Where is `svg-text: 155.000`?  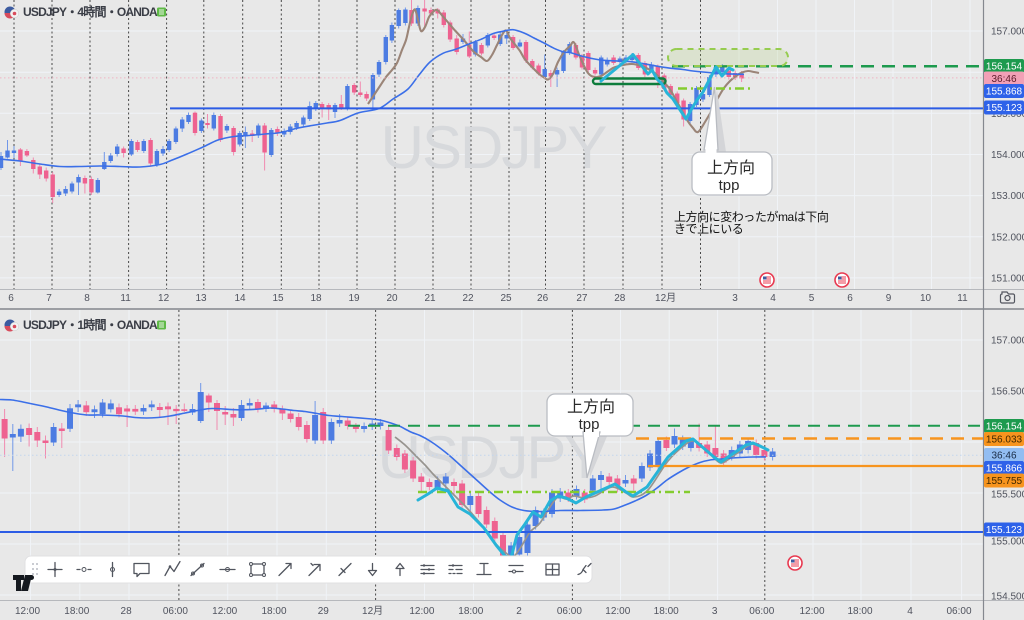
svg-text: 155.000 is located at coordinates (1007, 542).